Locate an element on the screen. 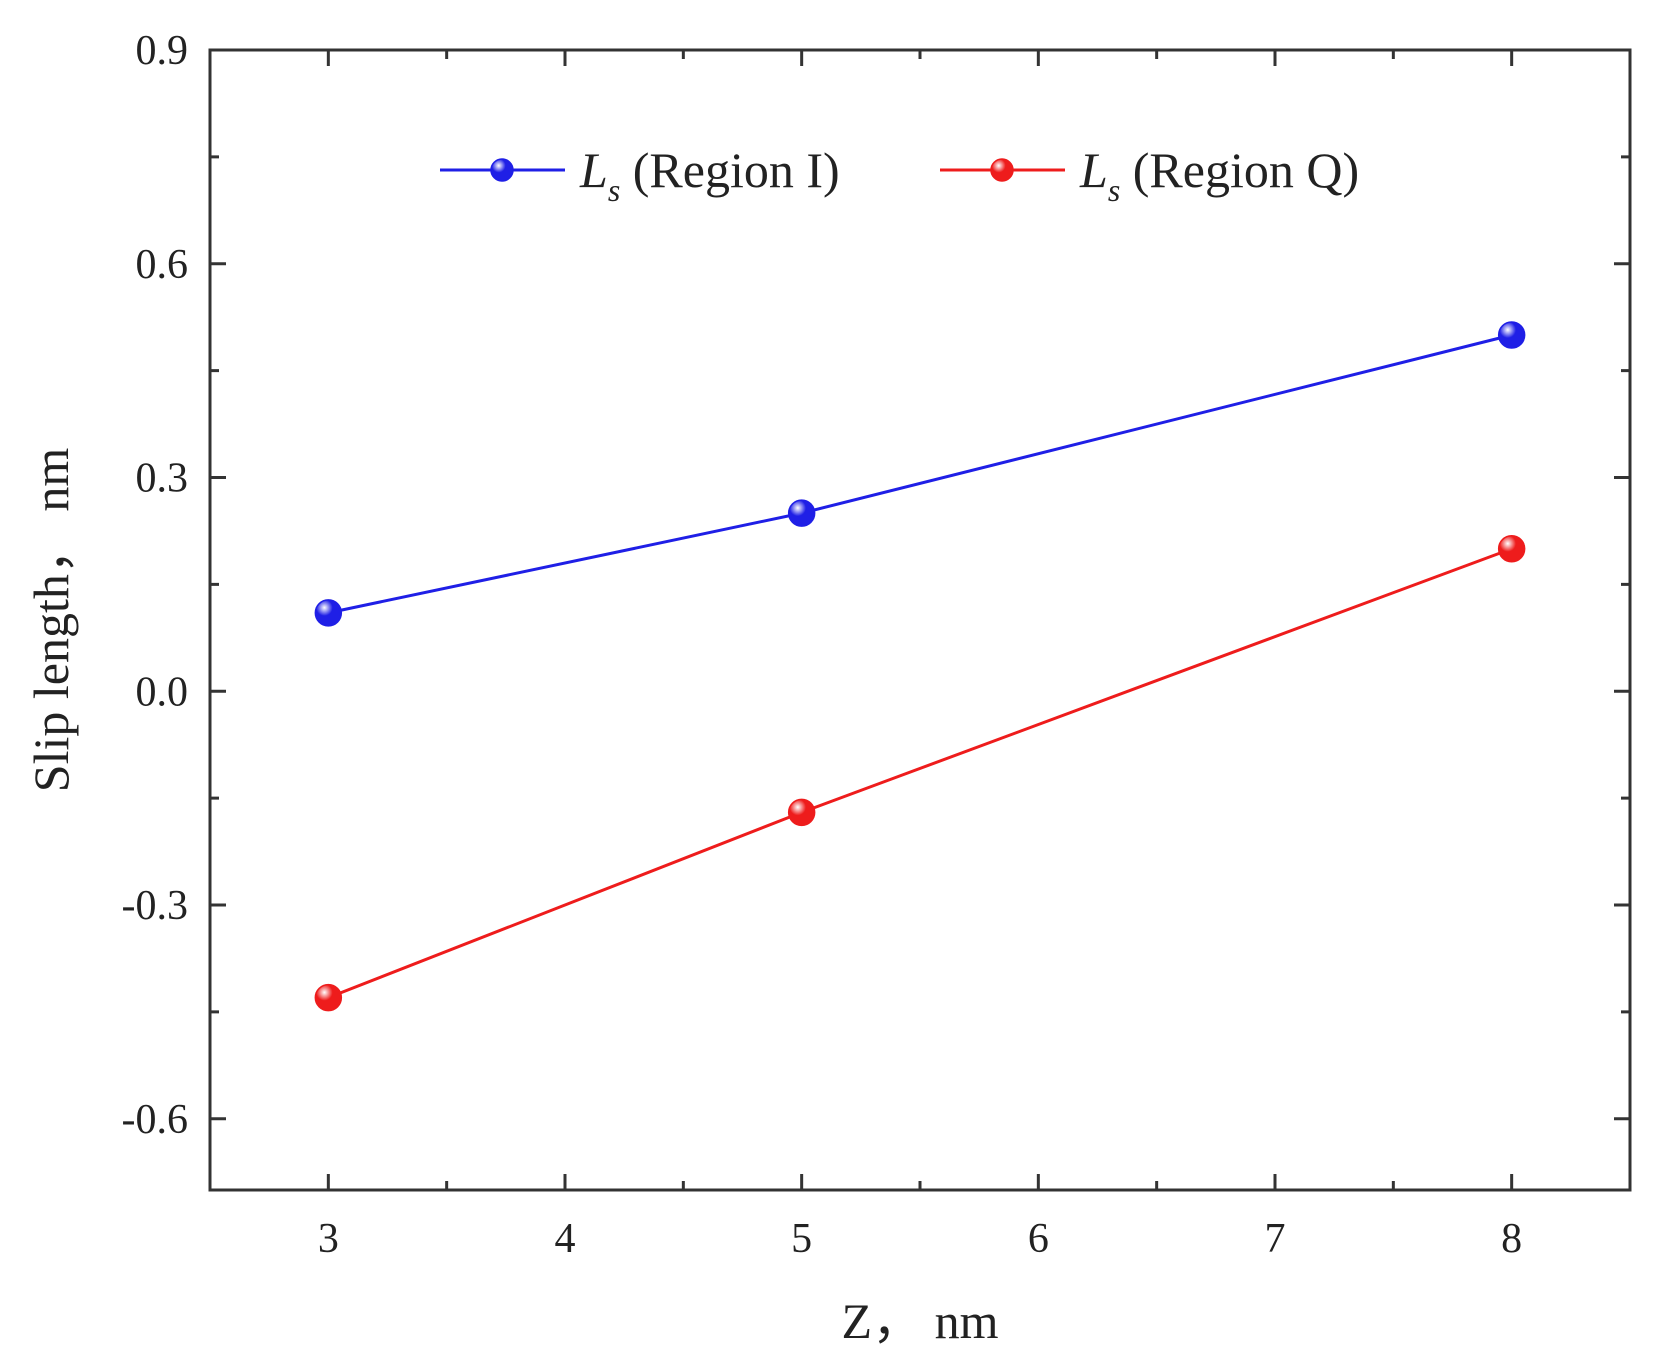 The image size is (1654, 1356). x-tick-label: 6 is located at coordinates (1038, 1239).